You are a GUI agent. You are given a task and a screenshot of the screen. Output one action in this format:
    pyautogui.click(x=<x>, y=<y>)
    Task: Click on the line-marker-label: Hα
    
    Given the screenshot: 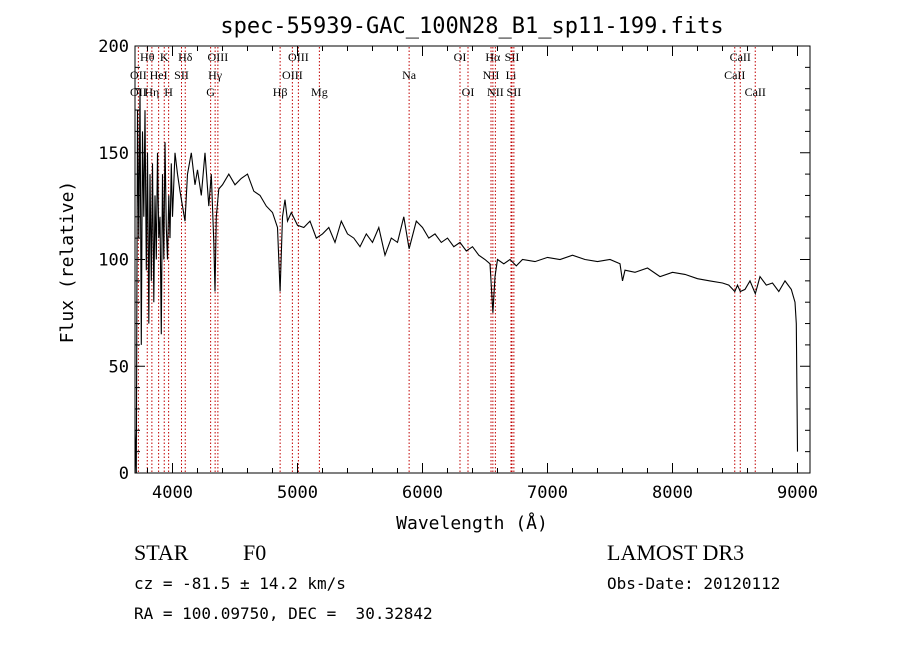 What is the action you would take?
    pyautogui.click(x=493, y=57)
    